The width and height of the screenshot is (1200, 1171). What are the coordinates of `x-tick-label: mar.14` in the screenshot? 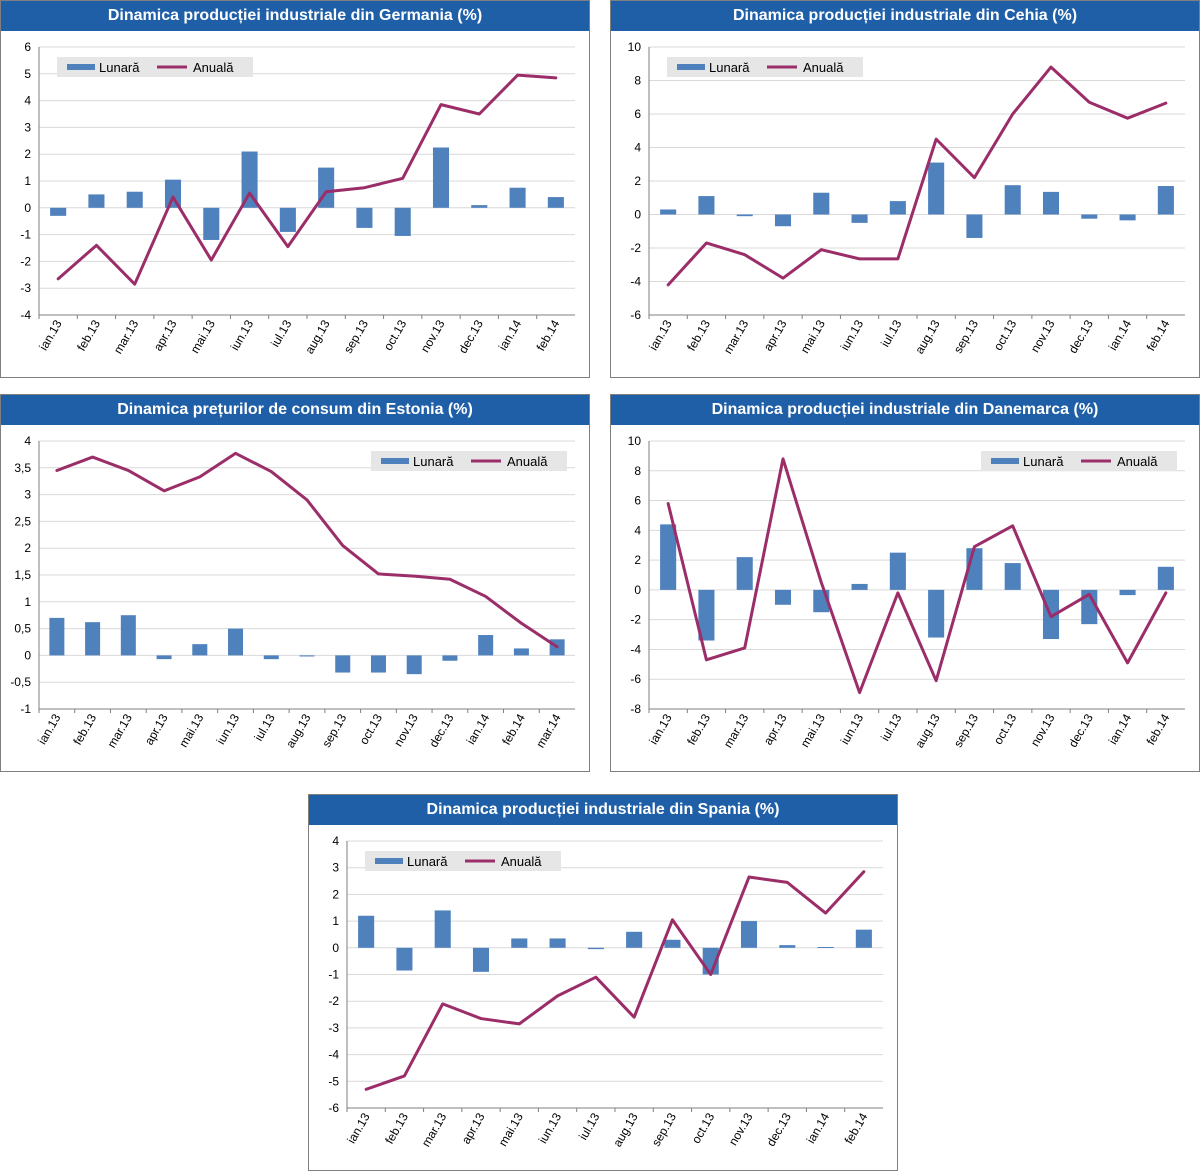 It's located at (548, 730).